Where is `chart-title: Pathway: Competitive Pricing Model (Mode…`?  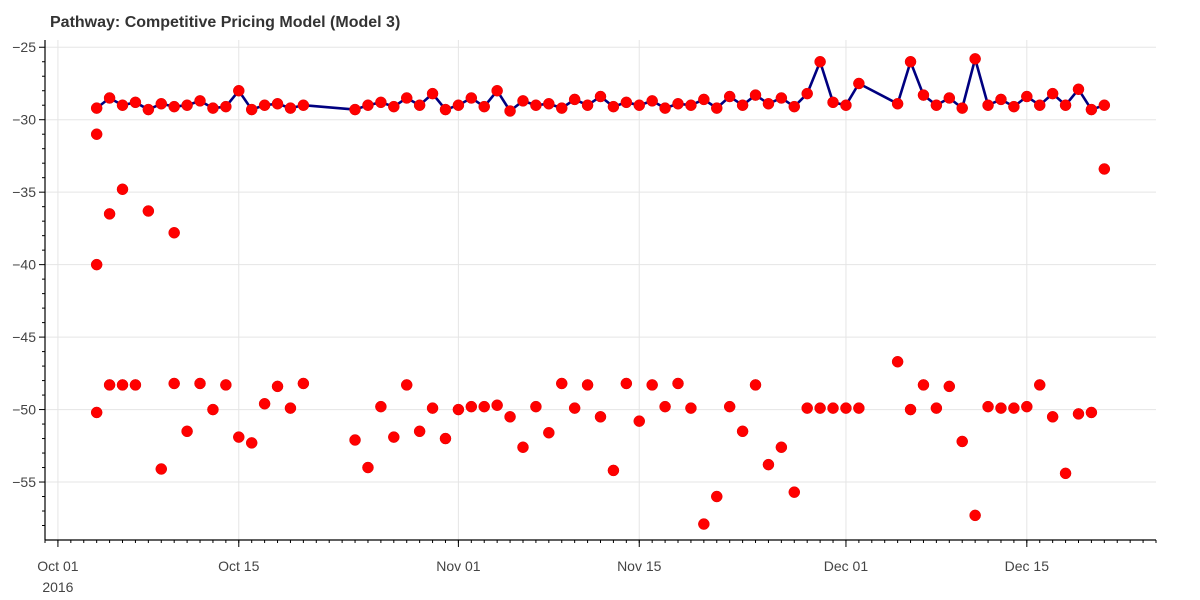
chart-title: Pathway: Competitive Pricing Model (Mode… is located at coordinates (225, 22).